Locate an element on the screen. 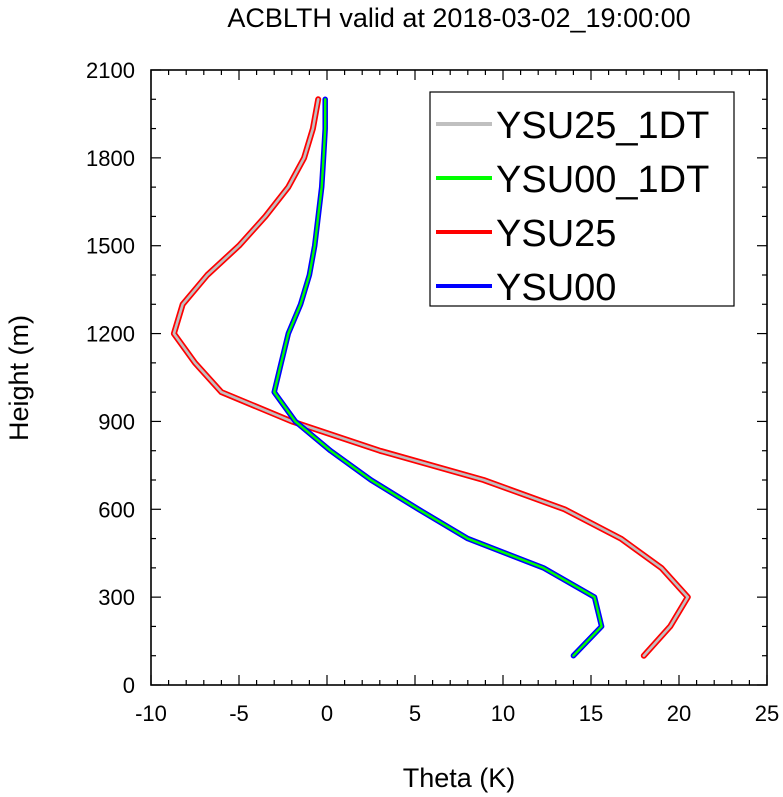 The image size is (783, 797). legend-box is located at coordinates (582, 199).